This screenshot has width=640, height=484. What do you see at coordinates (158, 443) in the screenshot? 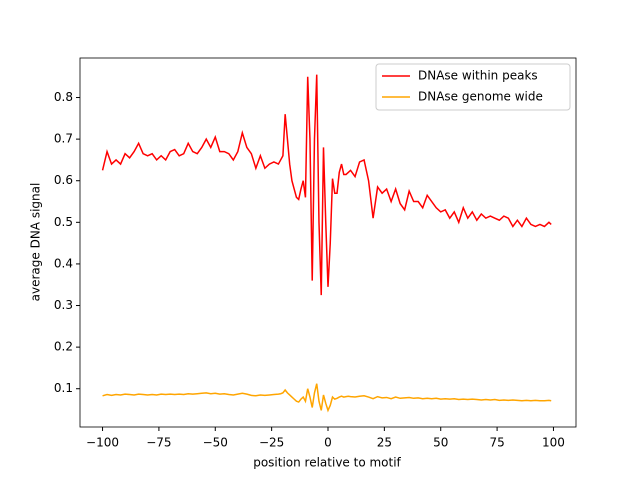
I see `x-tick-label: −75` at bounding box center [158, 443].